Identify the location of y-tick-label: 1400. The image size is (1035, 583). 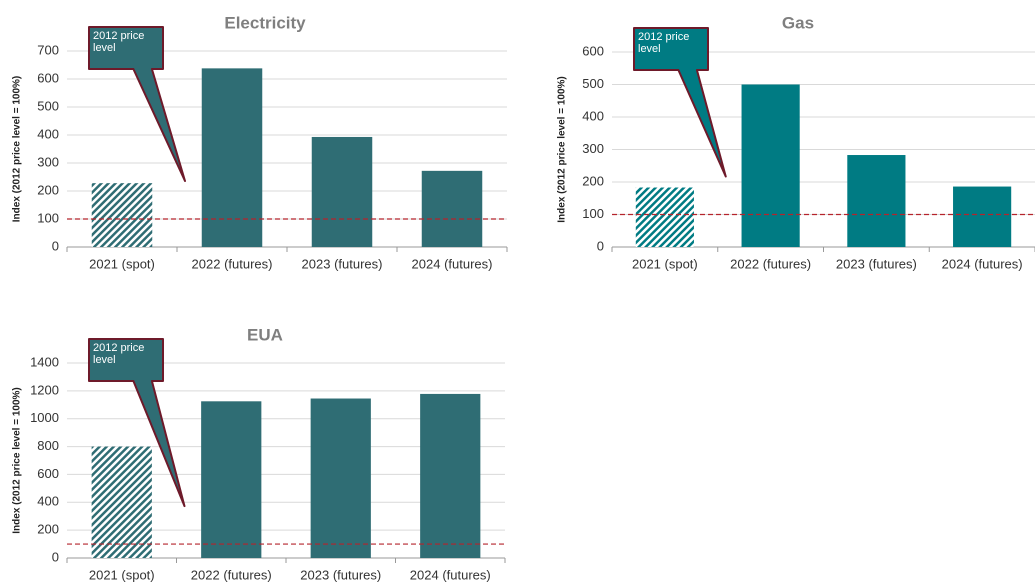
(44, 361).